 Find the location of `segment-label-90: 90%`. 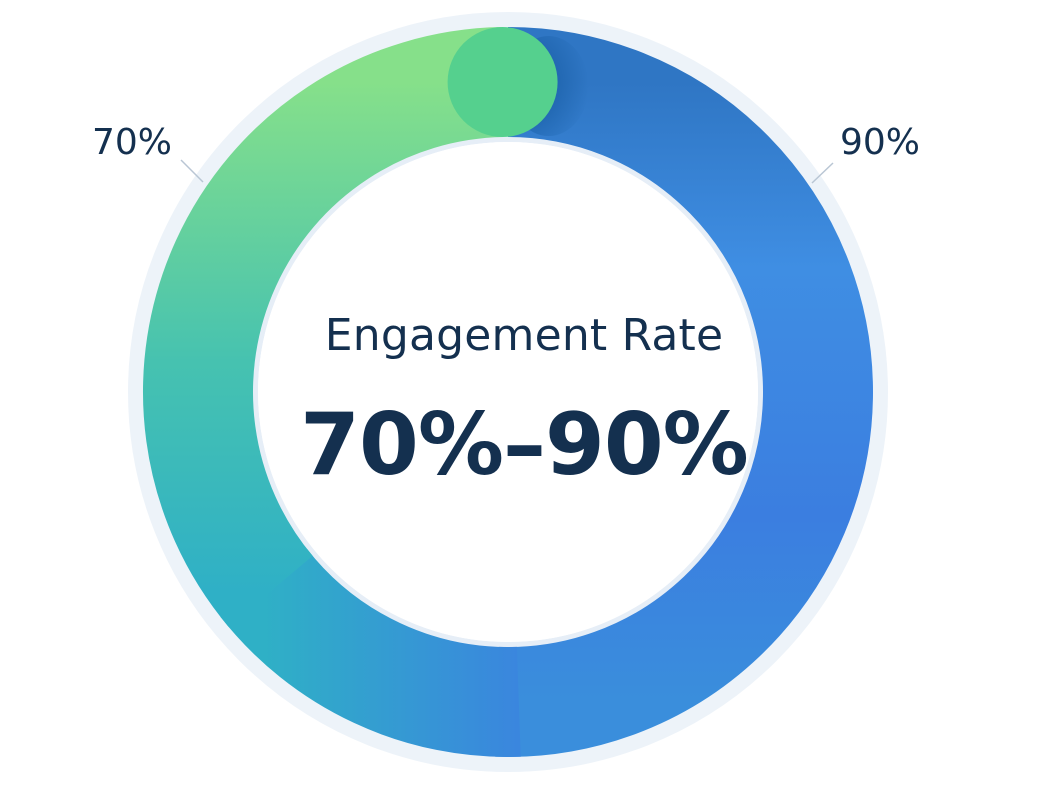

segment-label-90: 90% is located at coordinates (880, 142).